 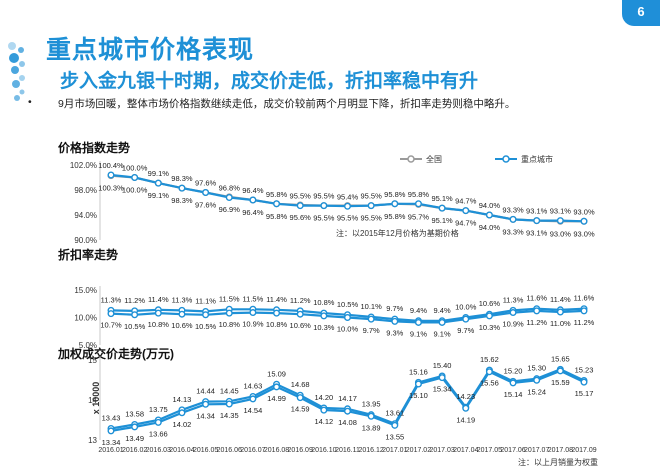 What do you see at coordinates (158, 409) in the screenshot?
I see `chart-2-series-0-data-label: 13.75` at bounding box center [158, 409].